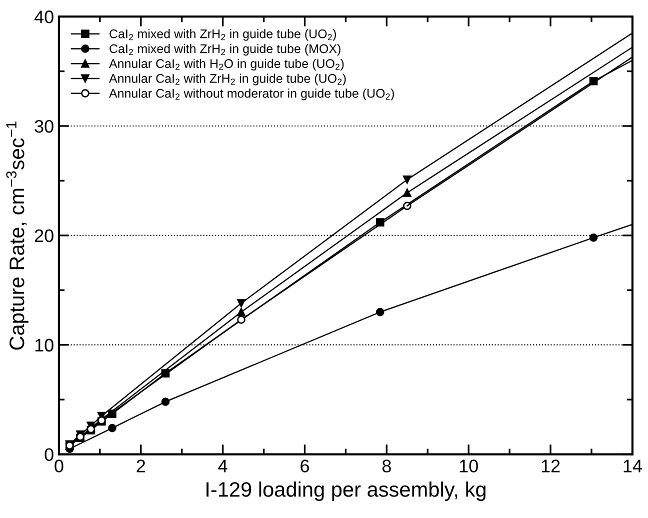 Image resolution: width=648 pixels, height=518 pixels. Describe the element at coordinates (44, 235) in the screenshot. I see `y-tick-label: 20` at that location.